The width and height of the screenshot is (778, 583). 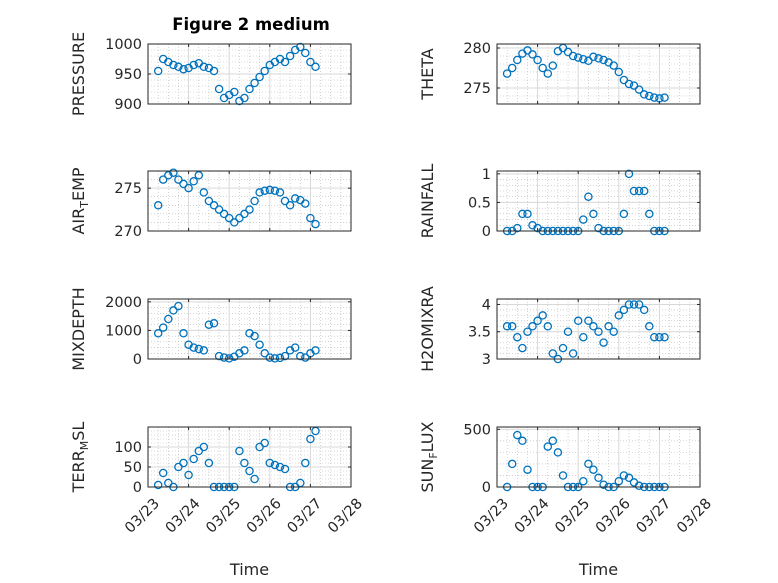 What do you see at coordinates (429, 456) in the screenshot?
I see `y-axis-label: SUNFLUX` at bounding box center [429, 456].